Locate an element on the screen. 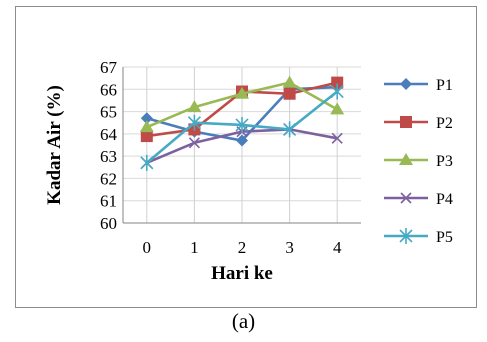 The height and width of the screenshot is (342, 487). x-tick-label: 4 is located at coordinates (337, 247).